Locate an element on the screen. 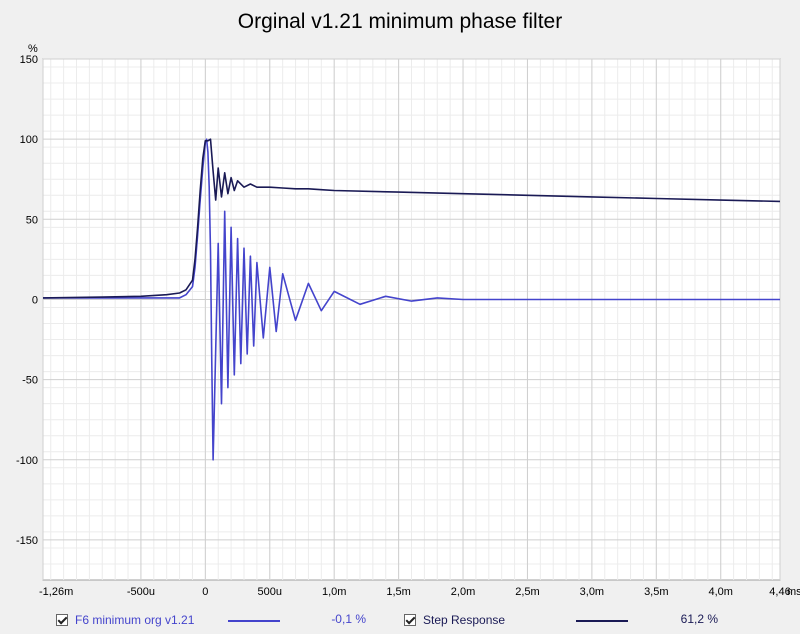 Image resolution: width=800 pixels, height=634 pixels. legend-value-step: 61,2 % is located at coordinates (699, 619).